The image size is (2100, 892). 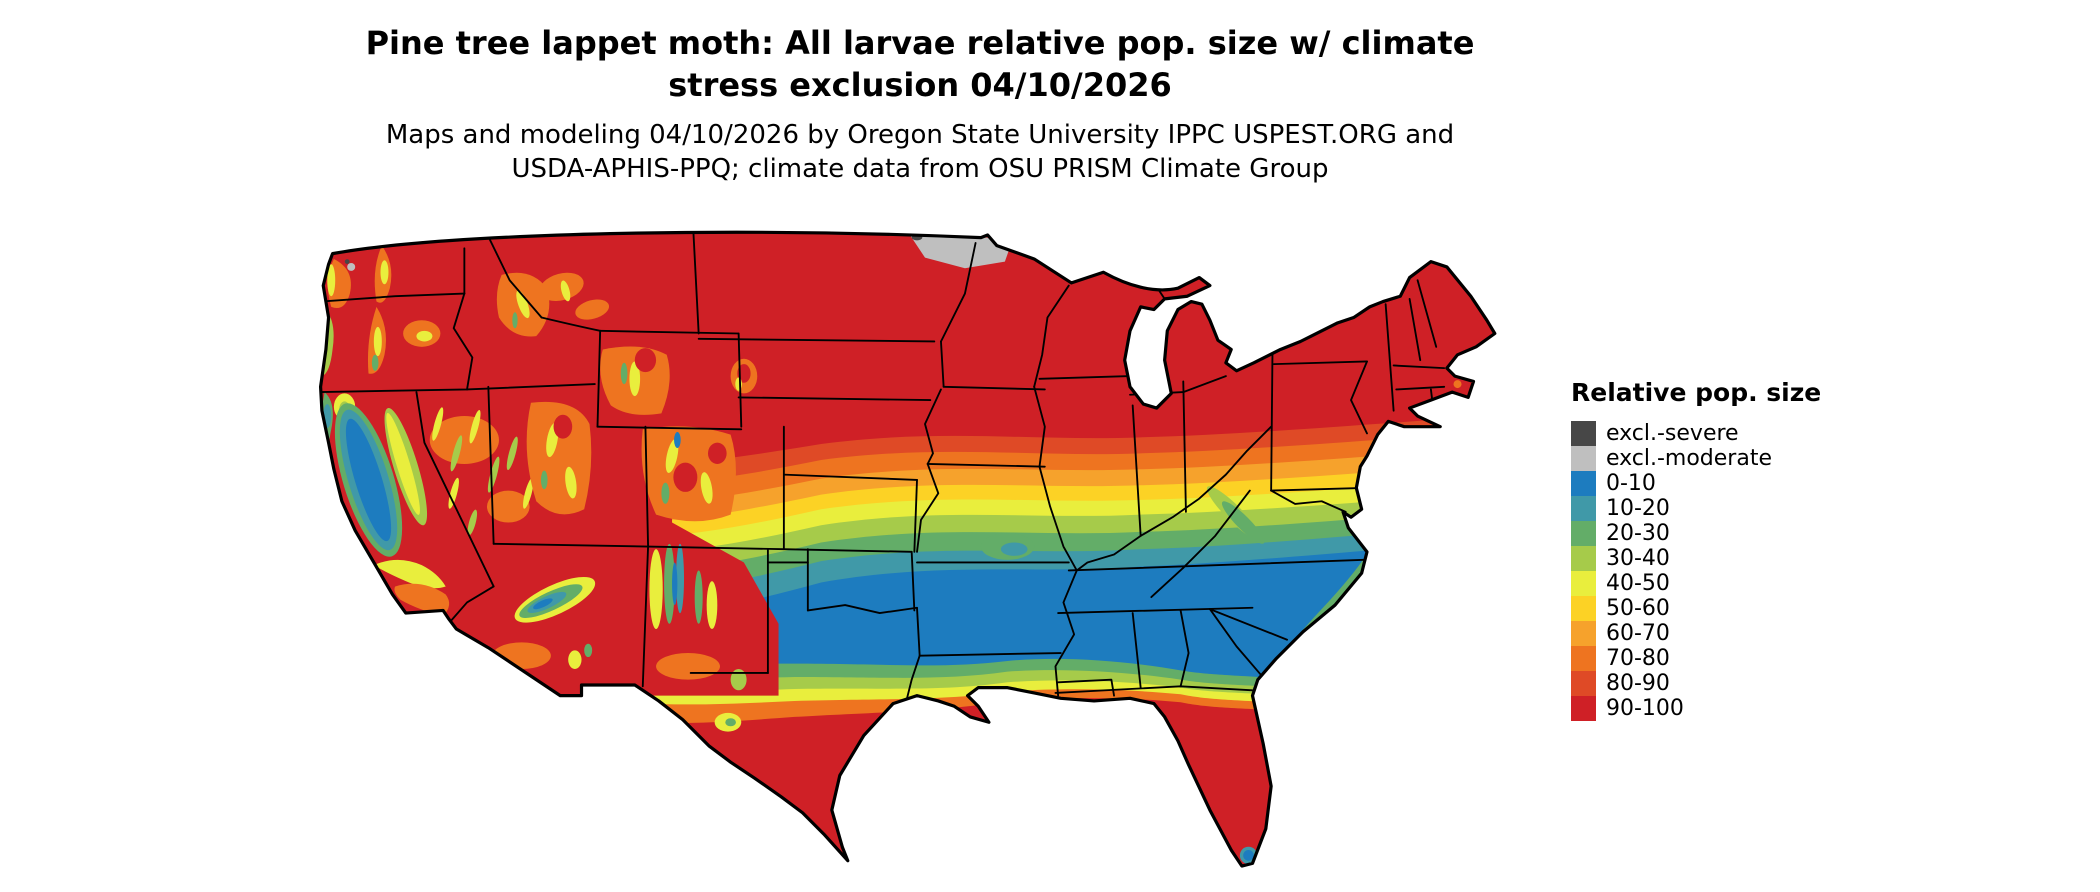 What do you see at coordinates (1696, 683) in the screenshot?
I see `legend-item: 80-90` at bounding box center [1696, 683].